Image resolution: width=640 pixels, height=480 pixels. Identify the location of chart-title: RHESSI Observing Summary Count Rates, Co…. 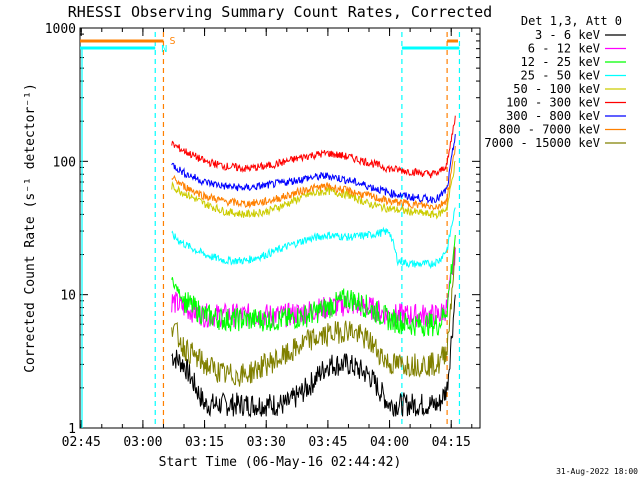
(280, 12).